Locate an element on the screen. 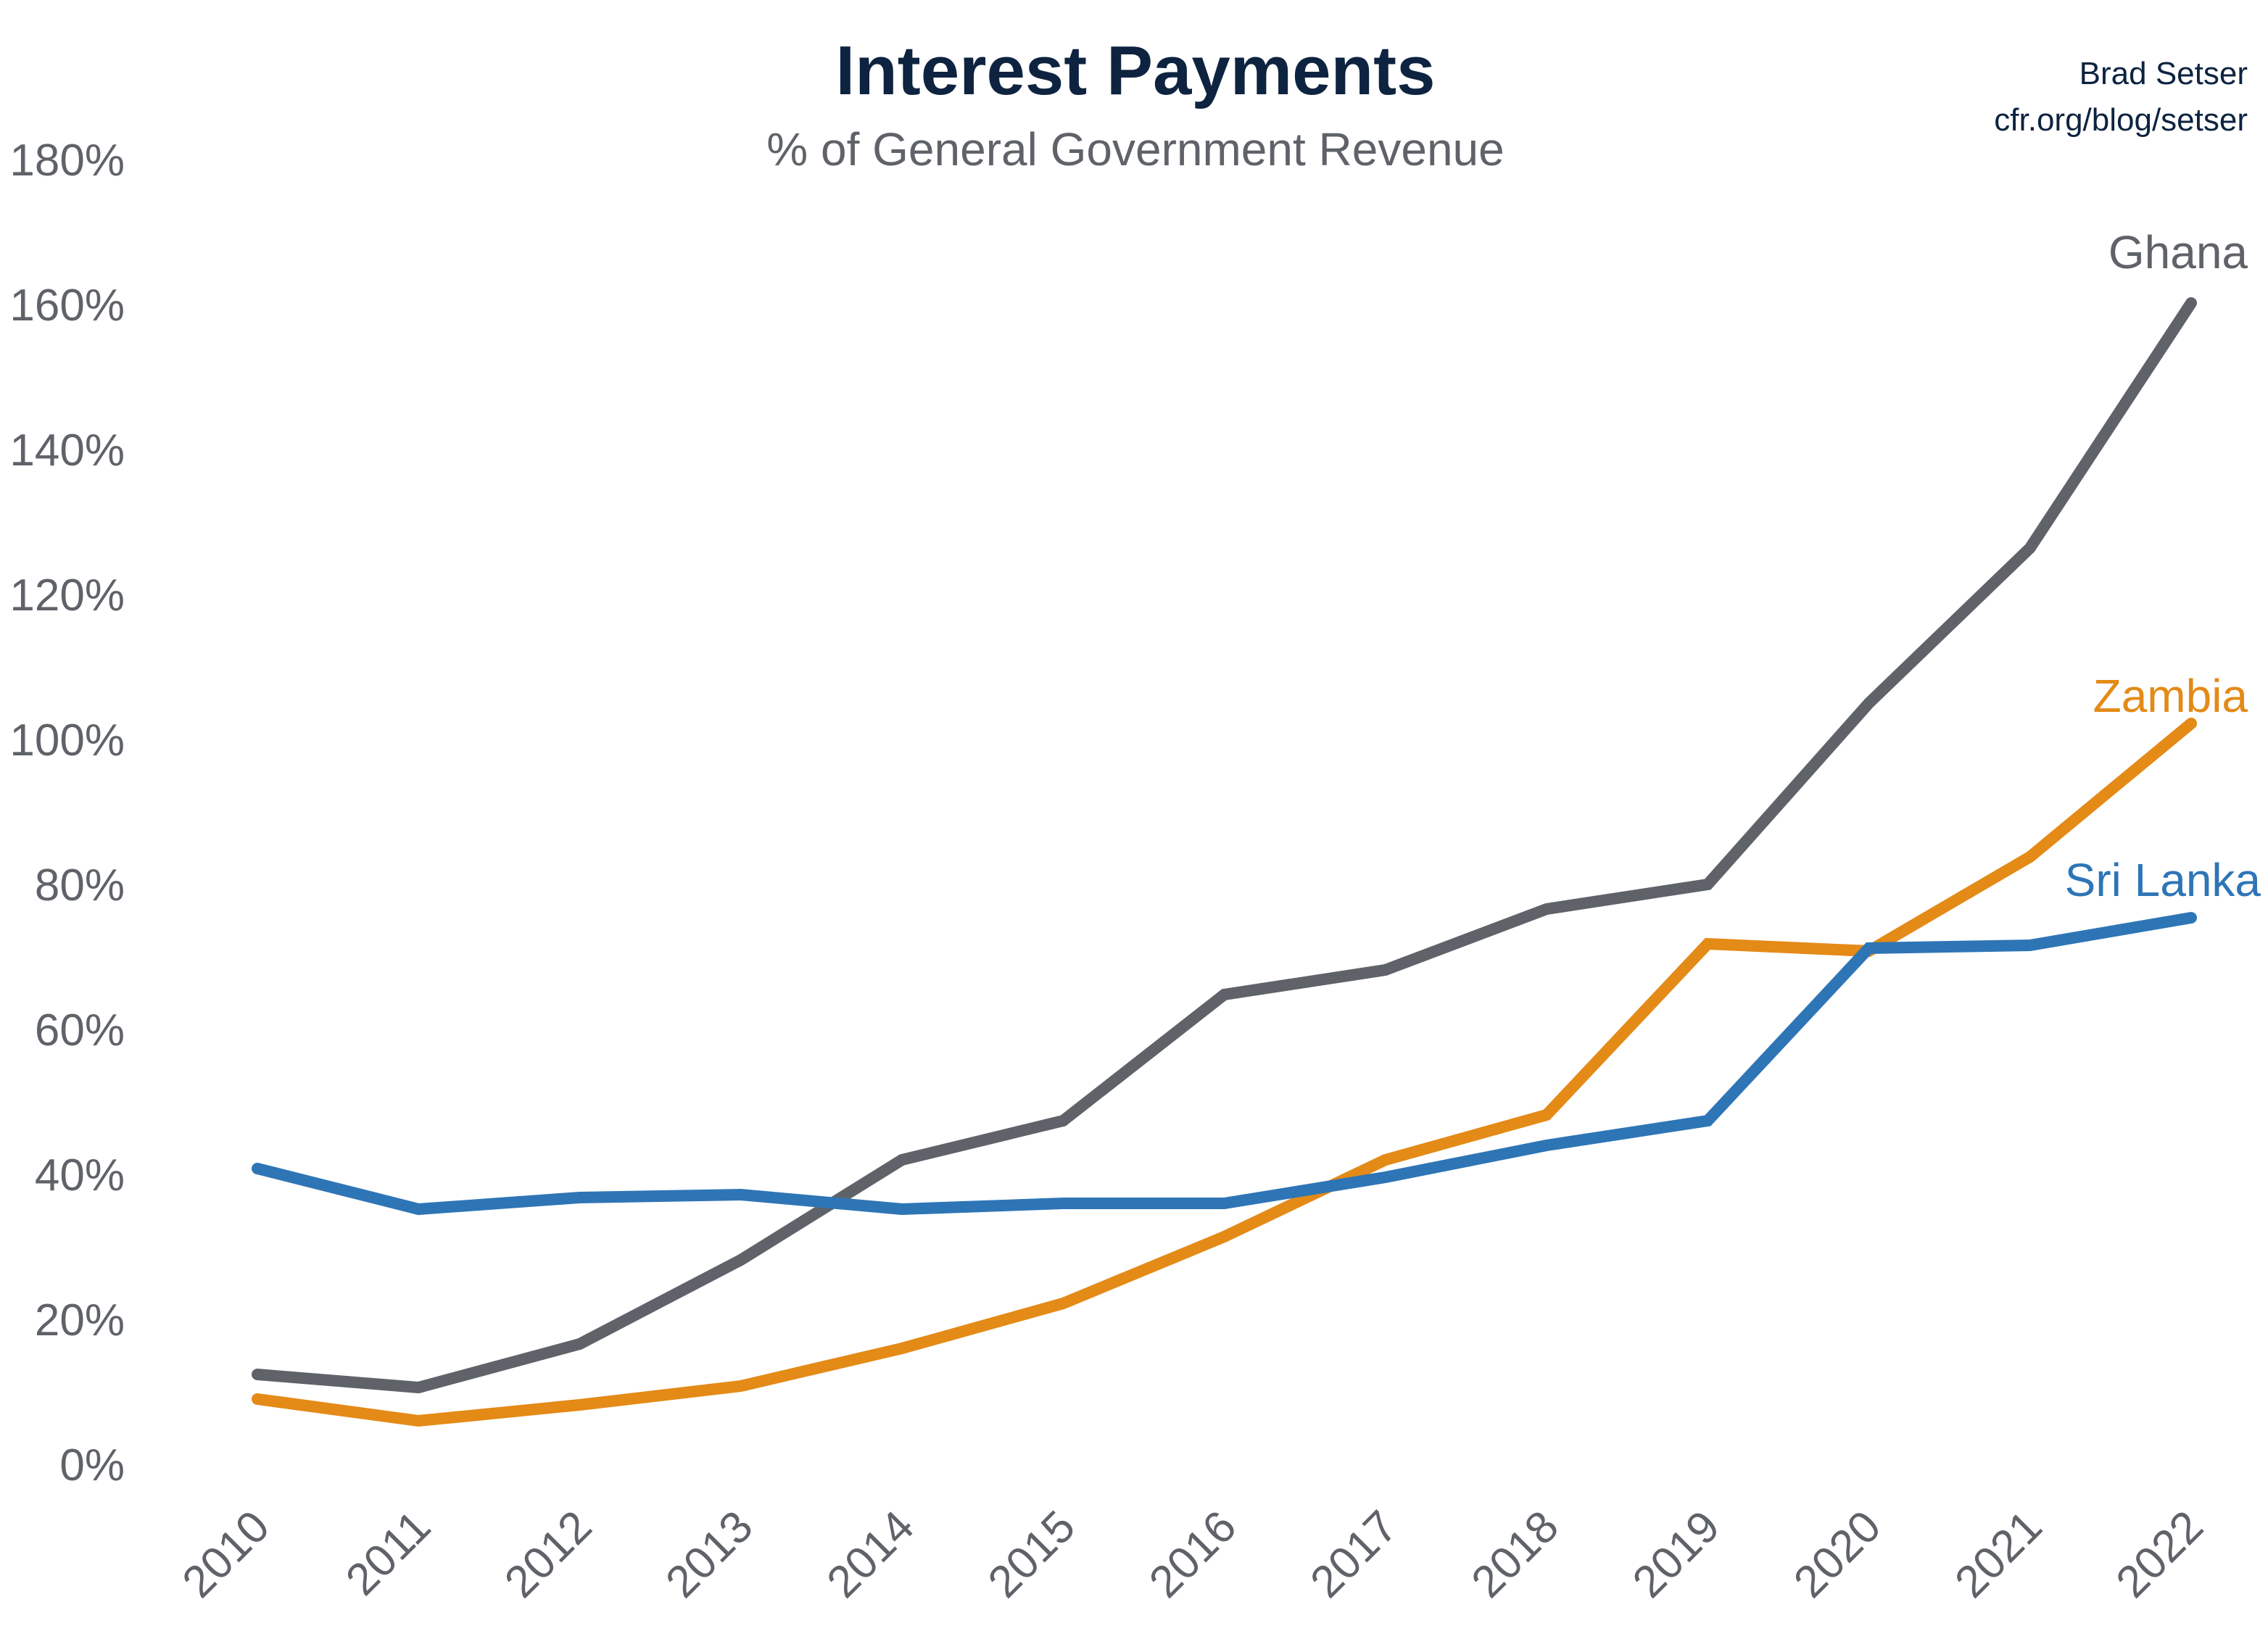  y-tick-label: 40% is located at coordinates (80, 1175).